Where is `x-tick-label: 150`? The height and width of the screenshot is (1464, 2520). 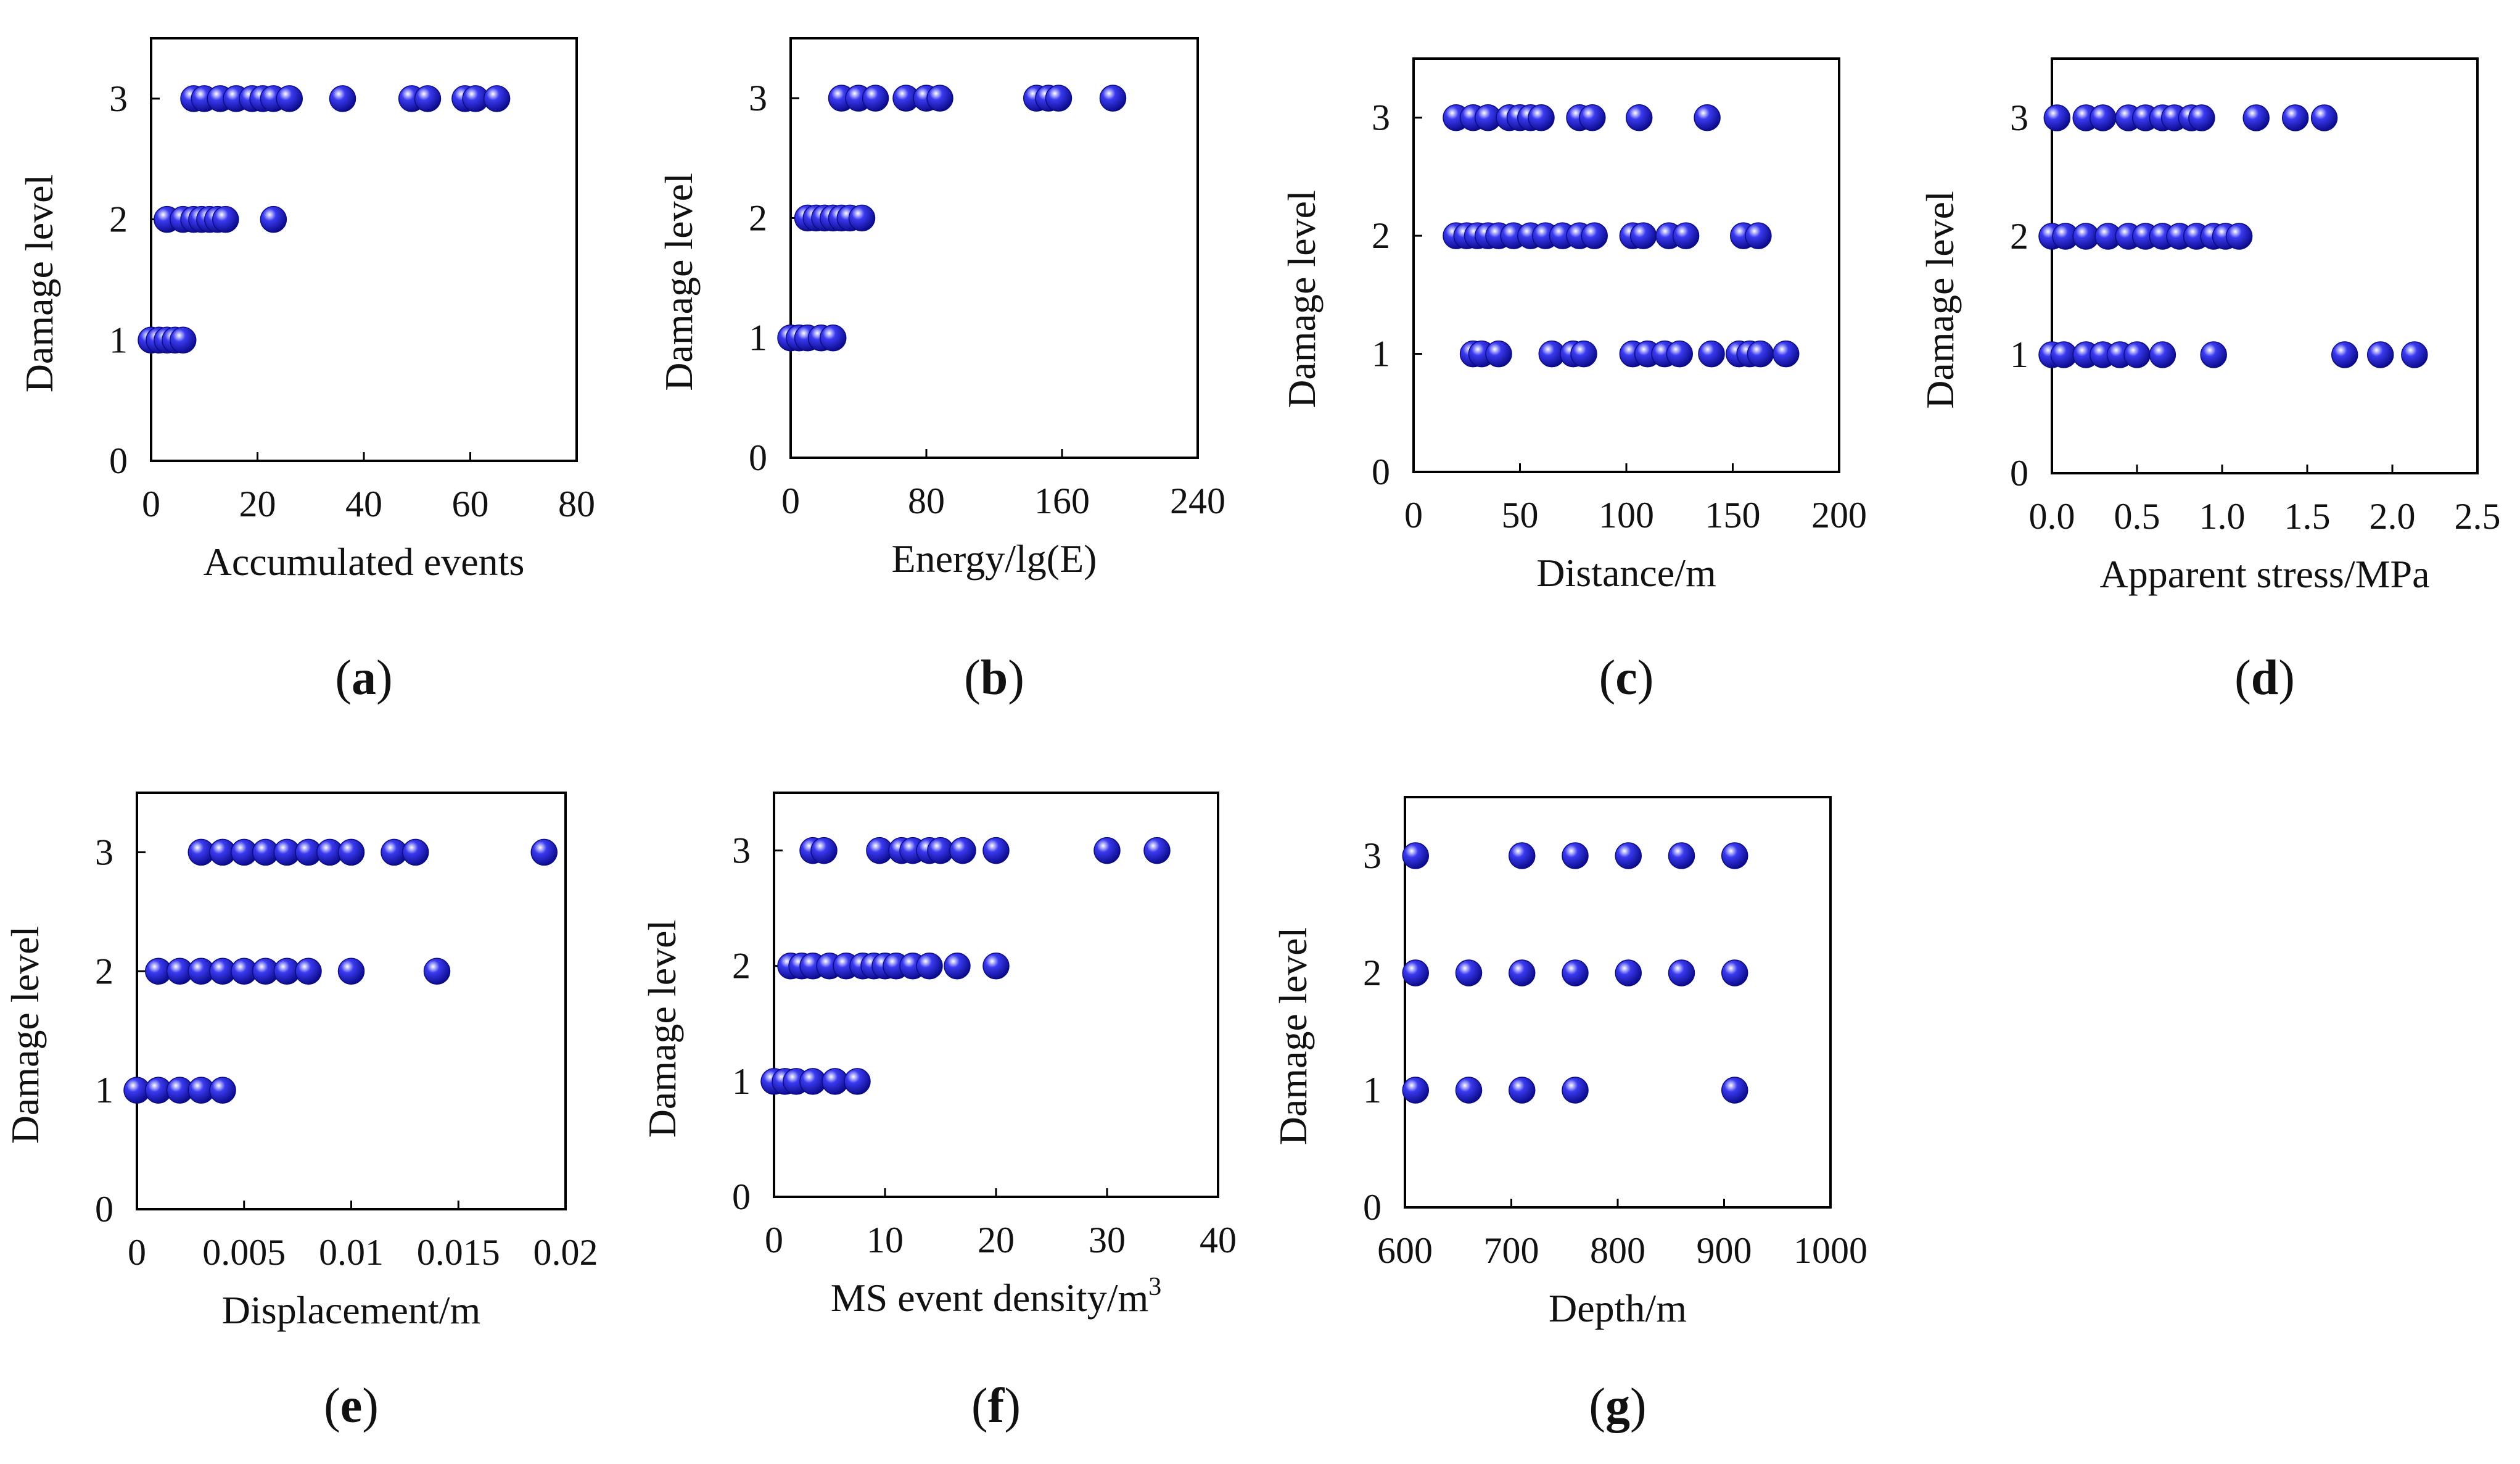
x-tick-label: 150 is located at coordinates (1733, 515).